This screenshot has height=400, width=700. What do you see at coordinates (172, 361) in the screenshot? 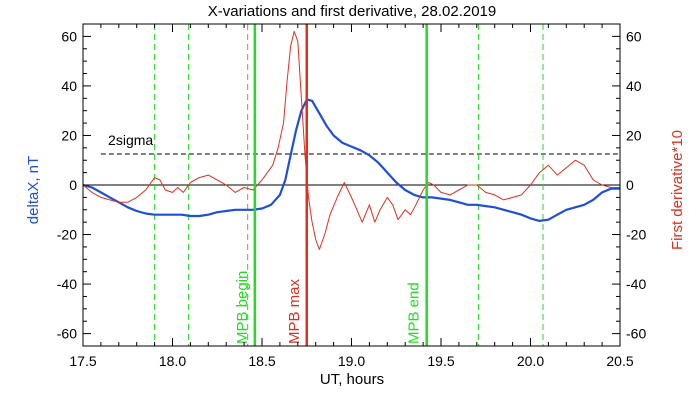
I see `x-tick-label: 18.0` at bounding box center [172, 361].